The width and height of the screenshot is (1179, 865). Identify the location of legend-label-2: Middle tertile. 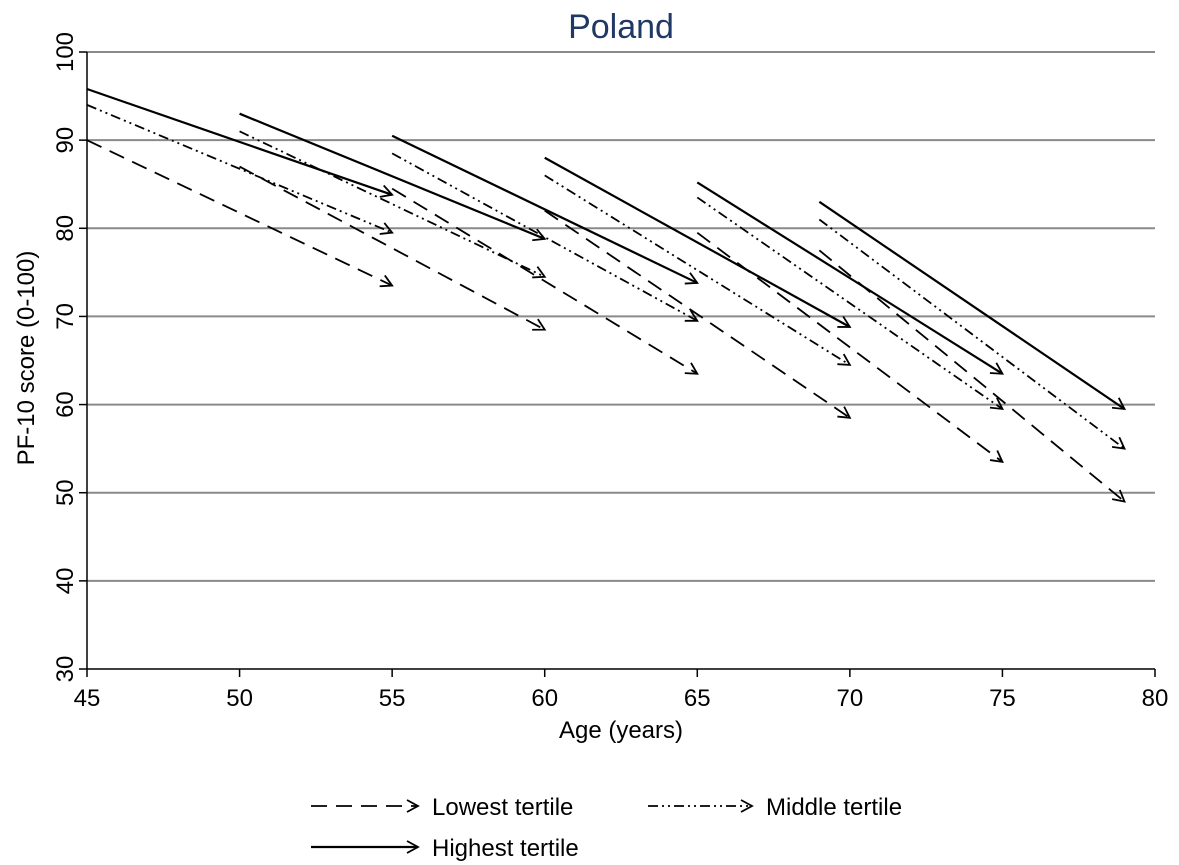
(834, 807).